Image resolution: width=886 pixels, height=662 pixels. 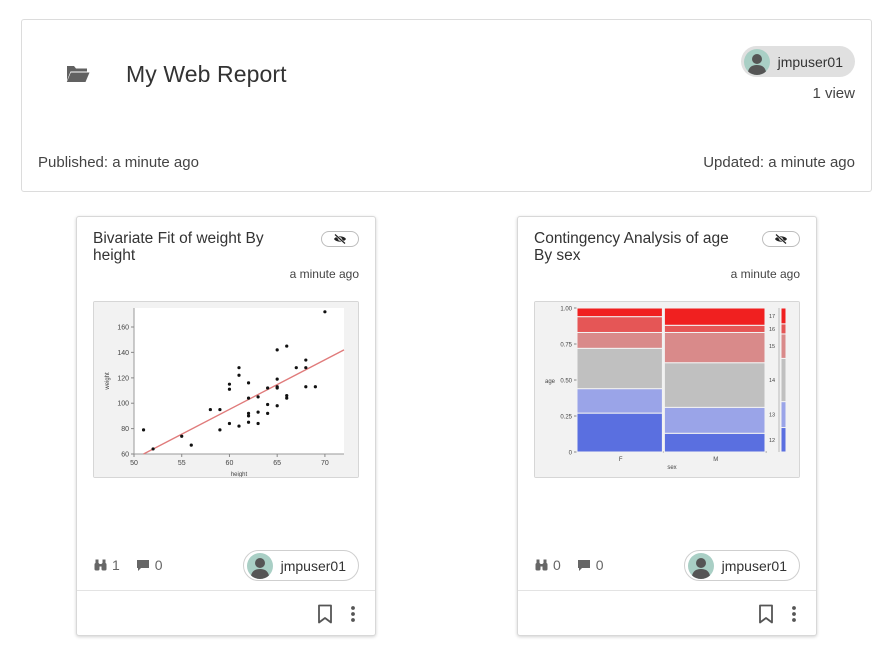 I want to click on binoculars-icon, so click(x=541, y=565).